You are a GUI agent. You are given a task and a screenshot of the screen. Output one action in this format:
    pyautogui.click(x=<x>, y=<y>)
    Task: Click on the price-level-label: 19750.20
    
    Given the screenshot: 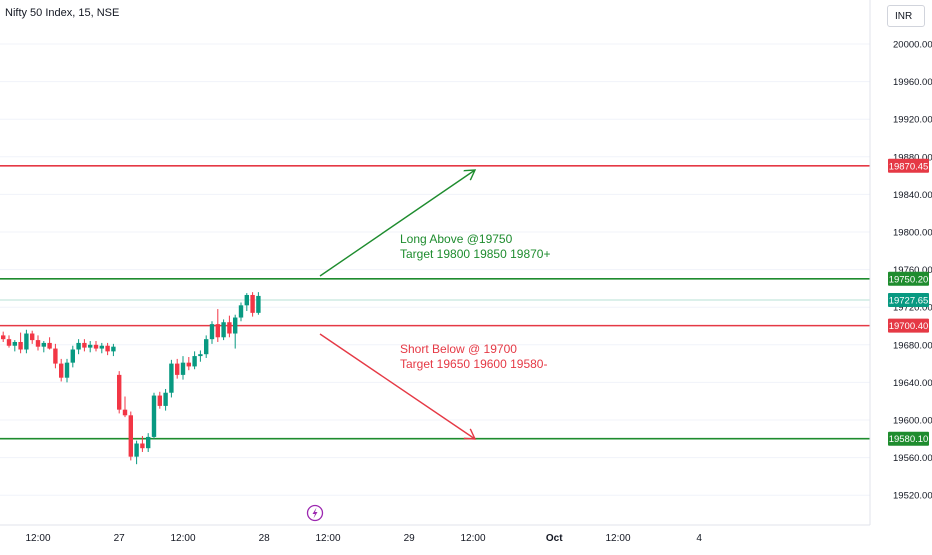 What is the action you would take?
    pyautogui.click(x=909, y=279)
    